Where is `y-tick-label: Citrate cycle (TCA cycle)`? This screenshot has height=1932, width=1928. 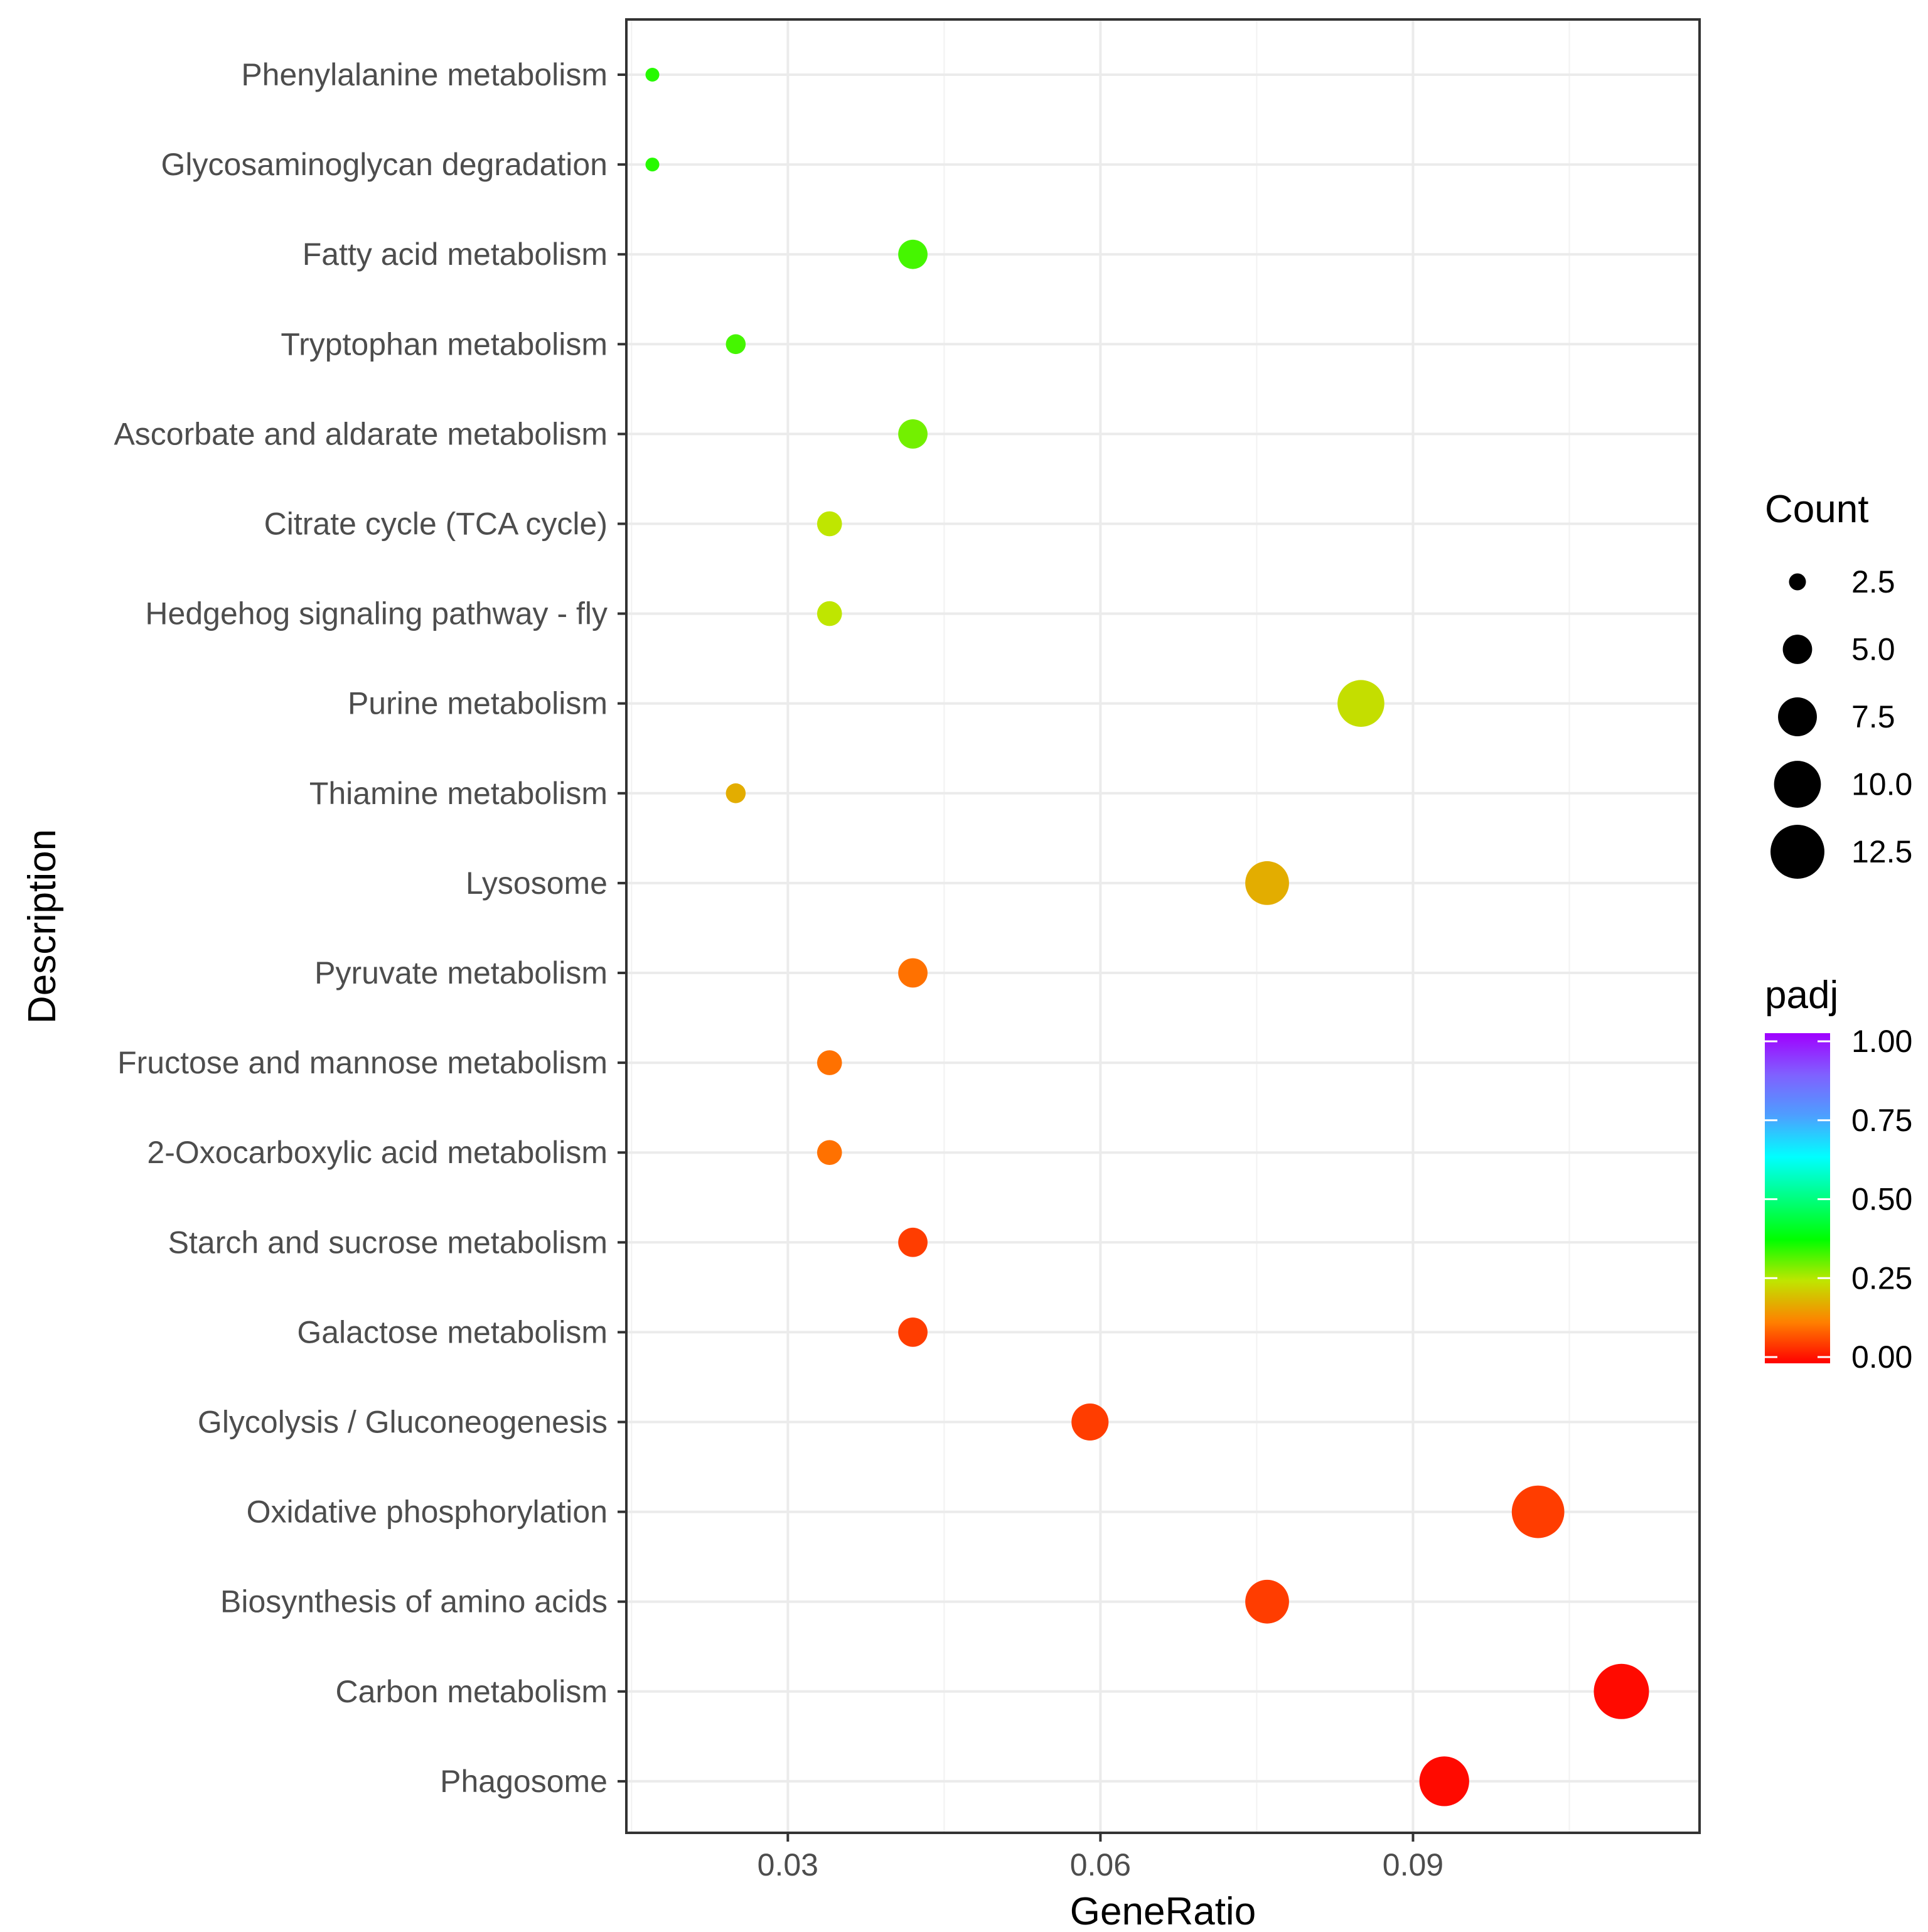
y-tick-label: Citrate cycle (TCA cycle) is located at coordinates (436, 524).